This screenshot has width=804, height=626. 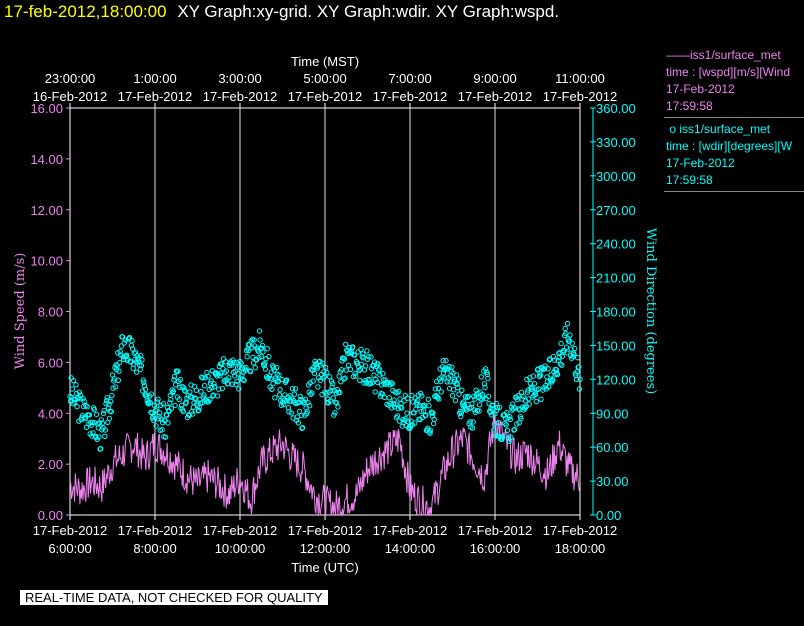 I want to click on legend-wspd-name: iss1/surface_met, so click(x=735, y=55).